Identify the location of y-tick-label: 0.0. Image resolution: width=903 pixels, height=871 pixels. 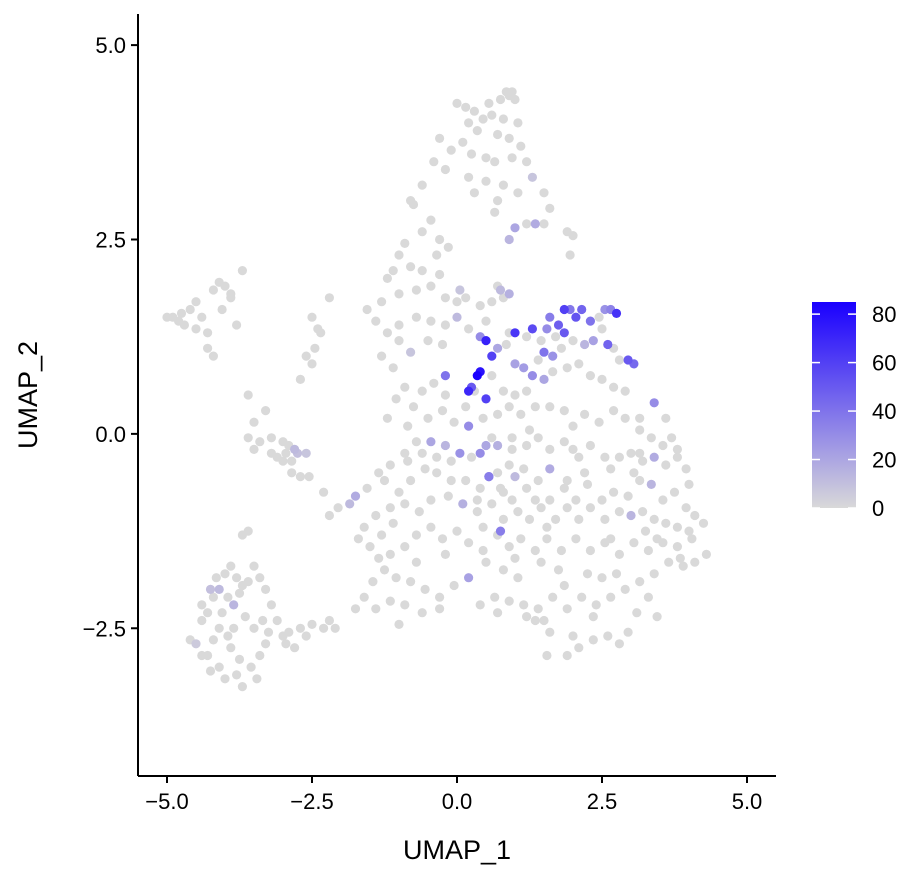
(110, 434).